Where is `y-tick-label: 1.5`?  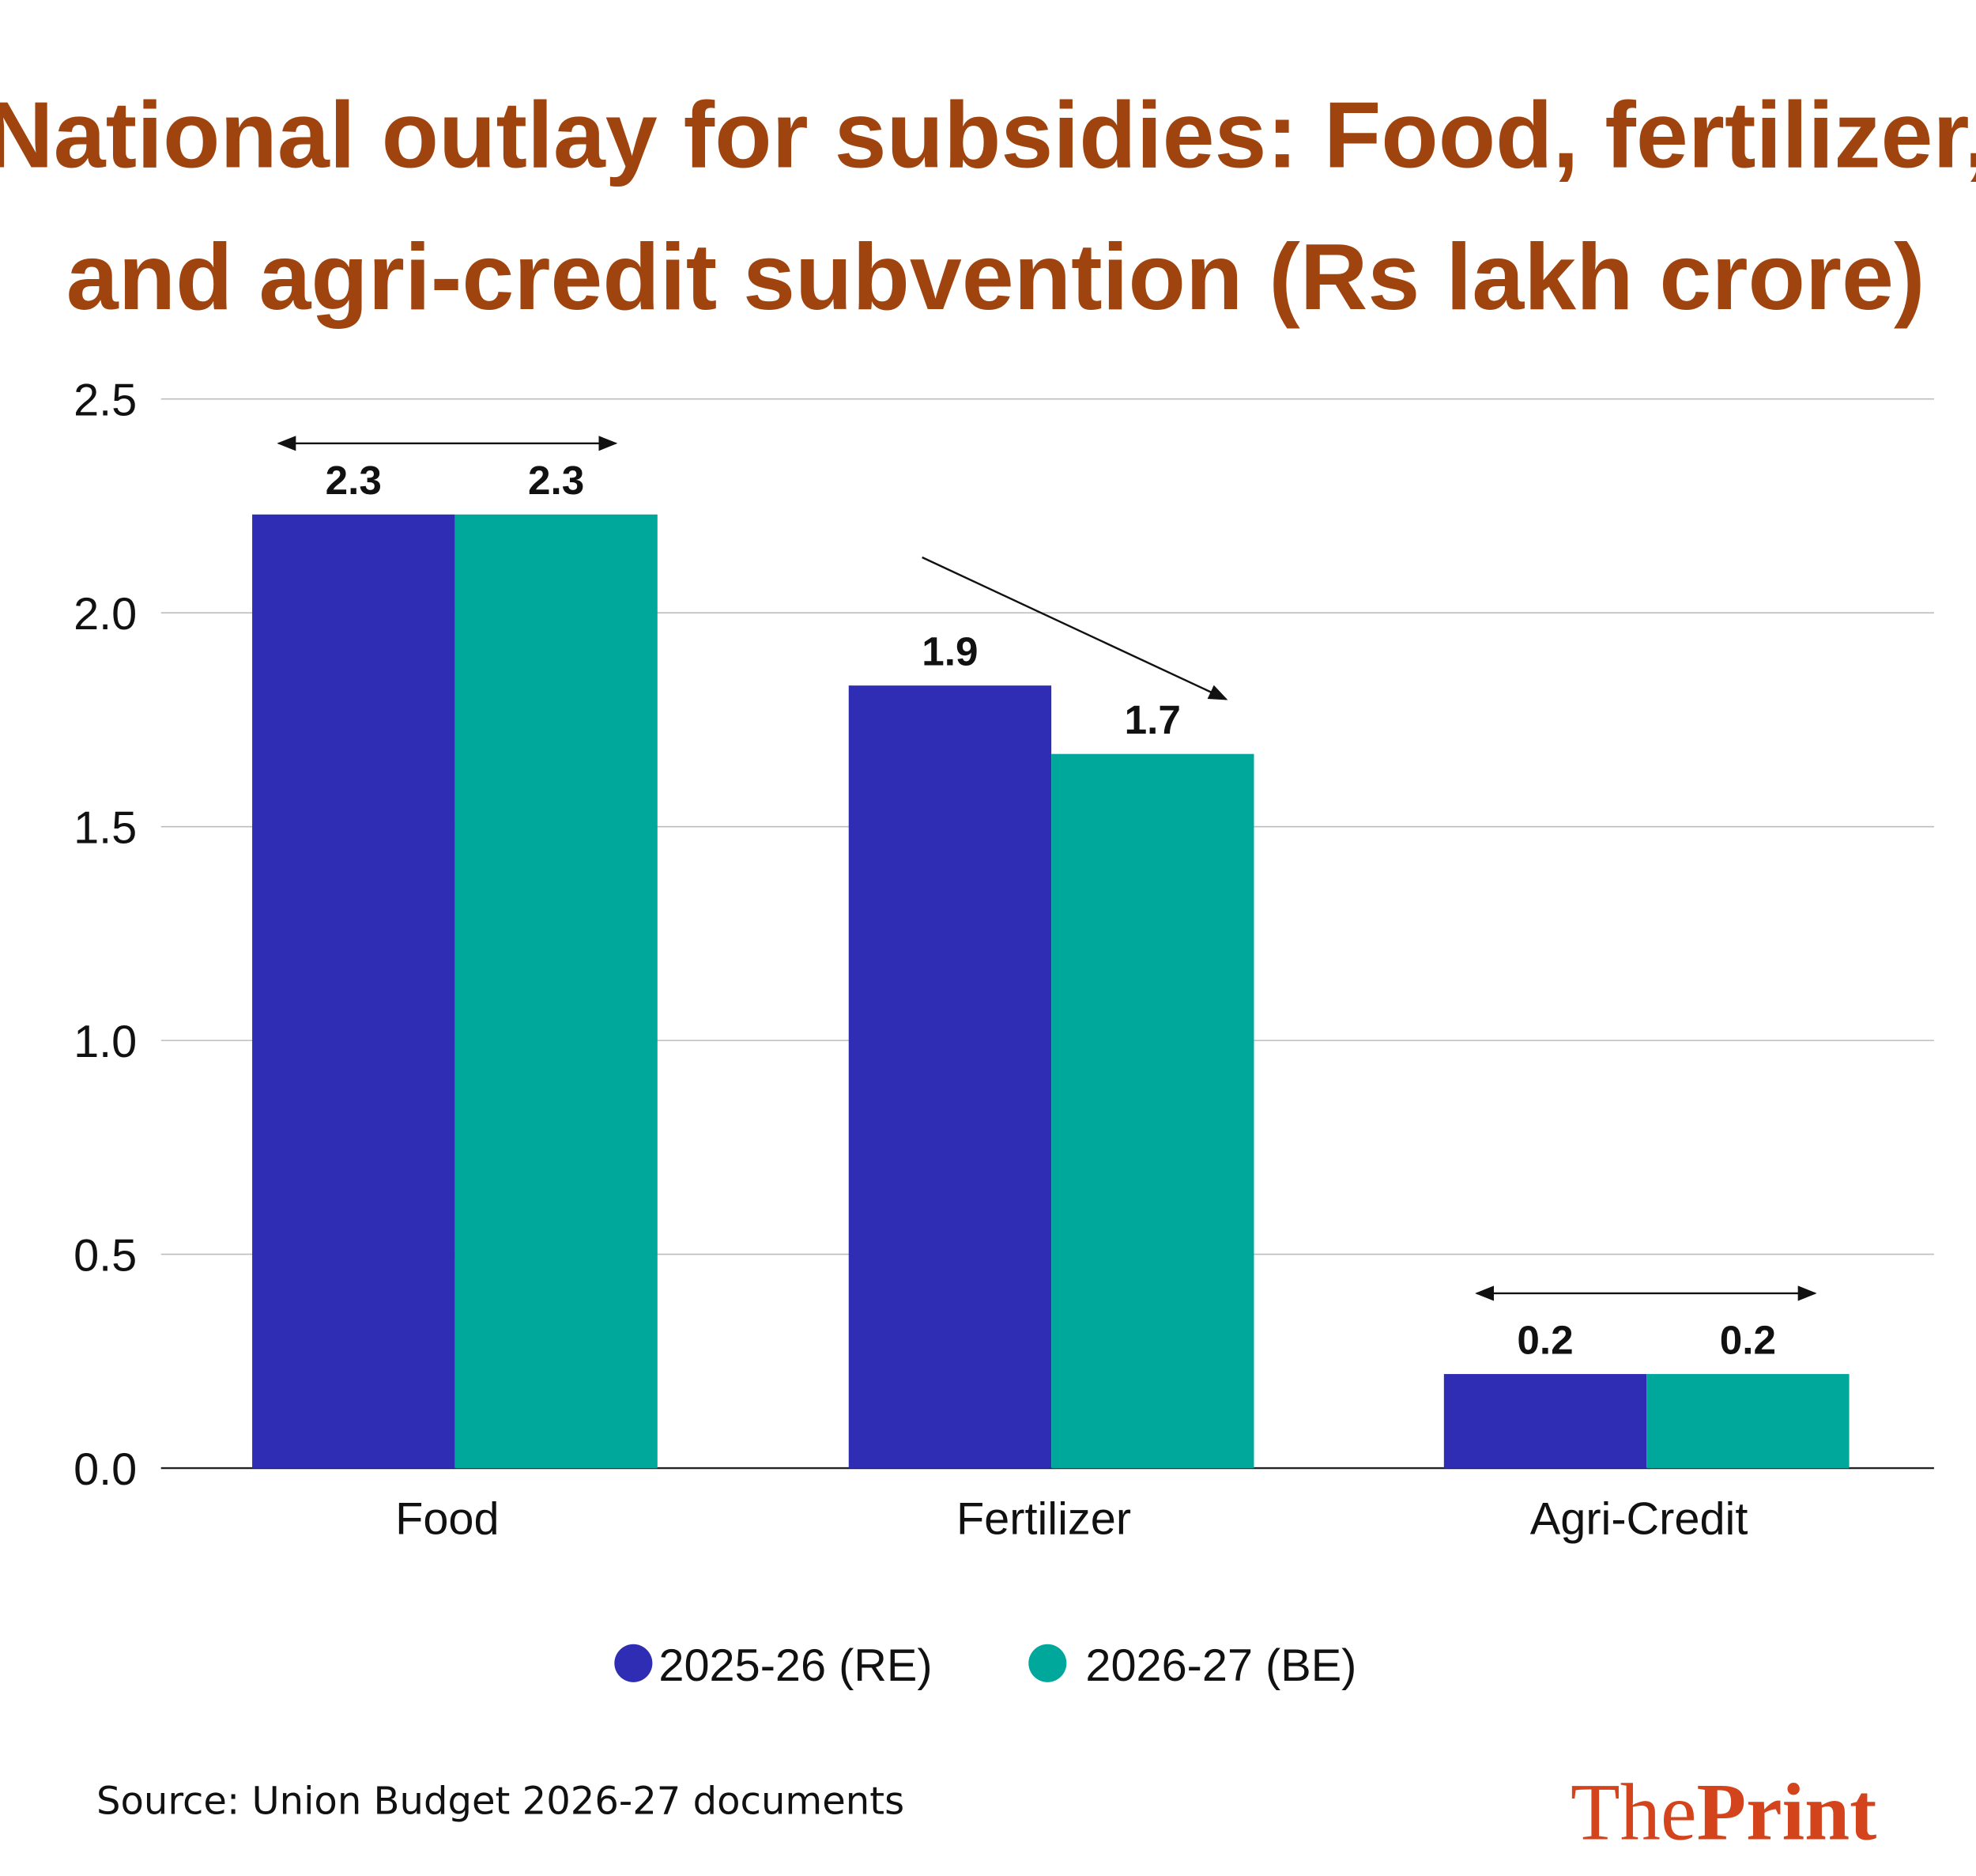
y-tick-label: 1.5 is located at coordinates (105, 828).